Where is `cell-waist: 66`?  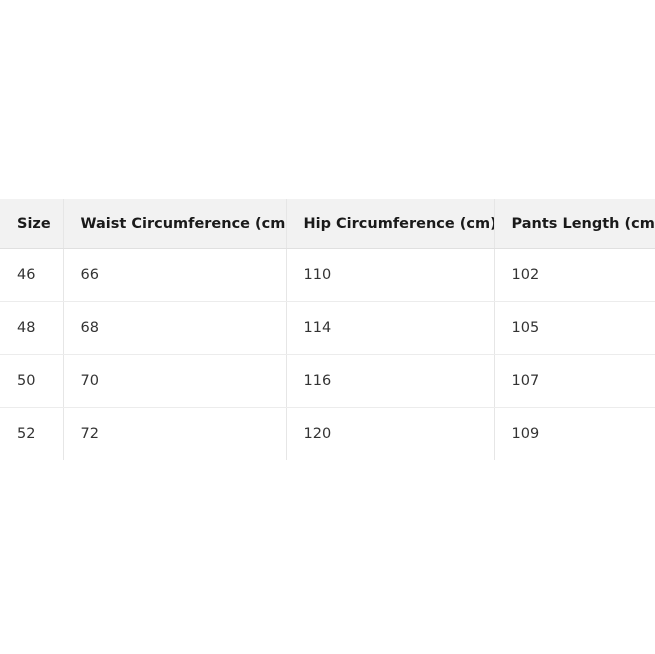
cell-waist: 66 is located at coordinates (174, 275).